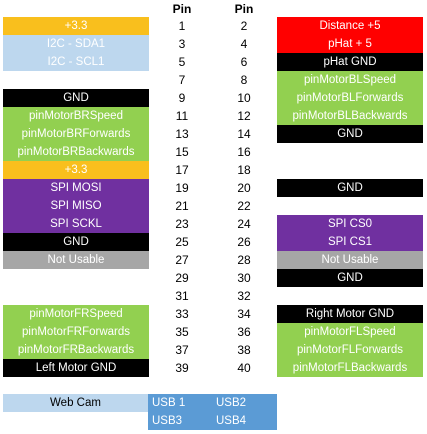 The height and width of the screenshot is (434, 427). Describe the element at coordinates (244, 242) in the screenshot. I see `pin-number: 26` at that location.